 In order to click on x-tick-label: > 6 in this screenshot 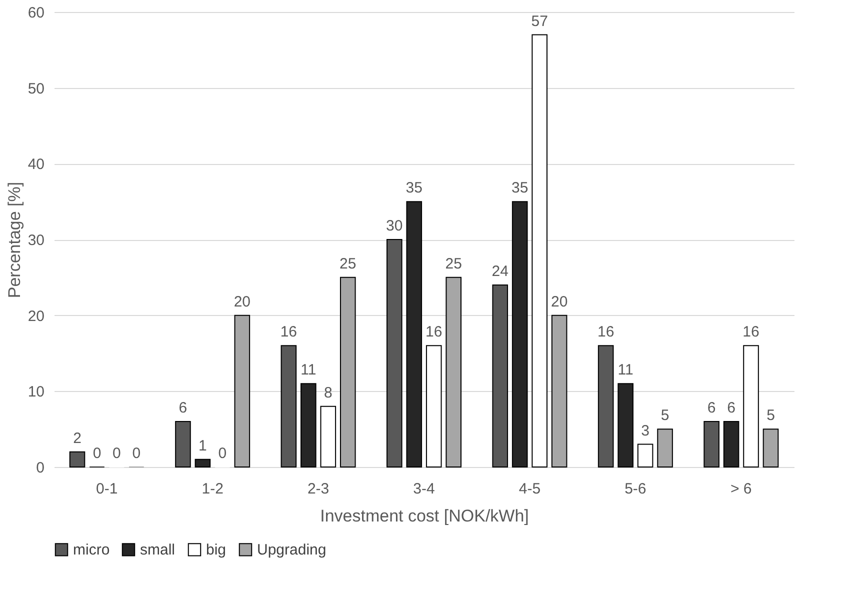, I will do `click(741, 489)`.